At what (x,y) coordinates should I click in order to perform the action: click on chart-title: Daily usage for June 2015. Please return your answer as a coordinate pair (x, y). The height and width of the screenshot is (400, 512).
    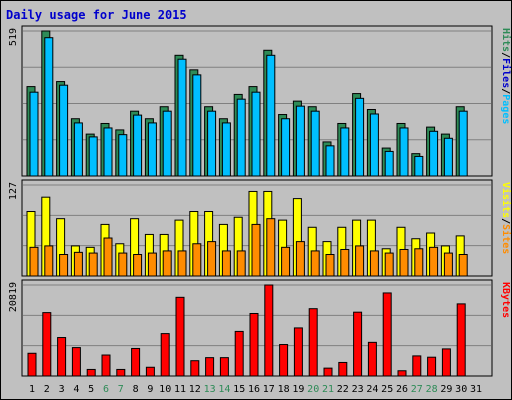
    Looking at the image, I should click on (96, 15).